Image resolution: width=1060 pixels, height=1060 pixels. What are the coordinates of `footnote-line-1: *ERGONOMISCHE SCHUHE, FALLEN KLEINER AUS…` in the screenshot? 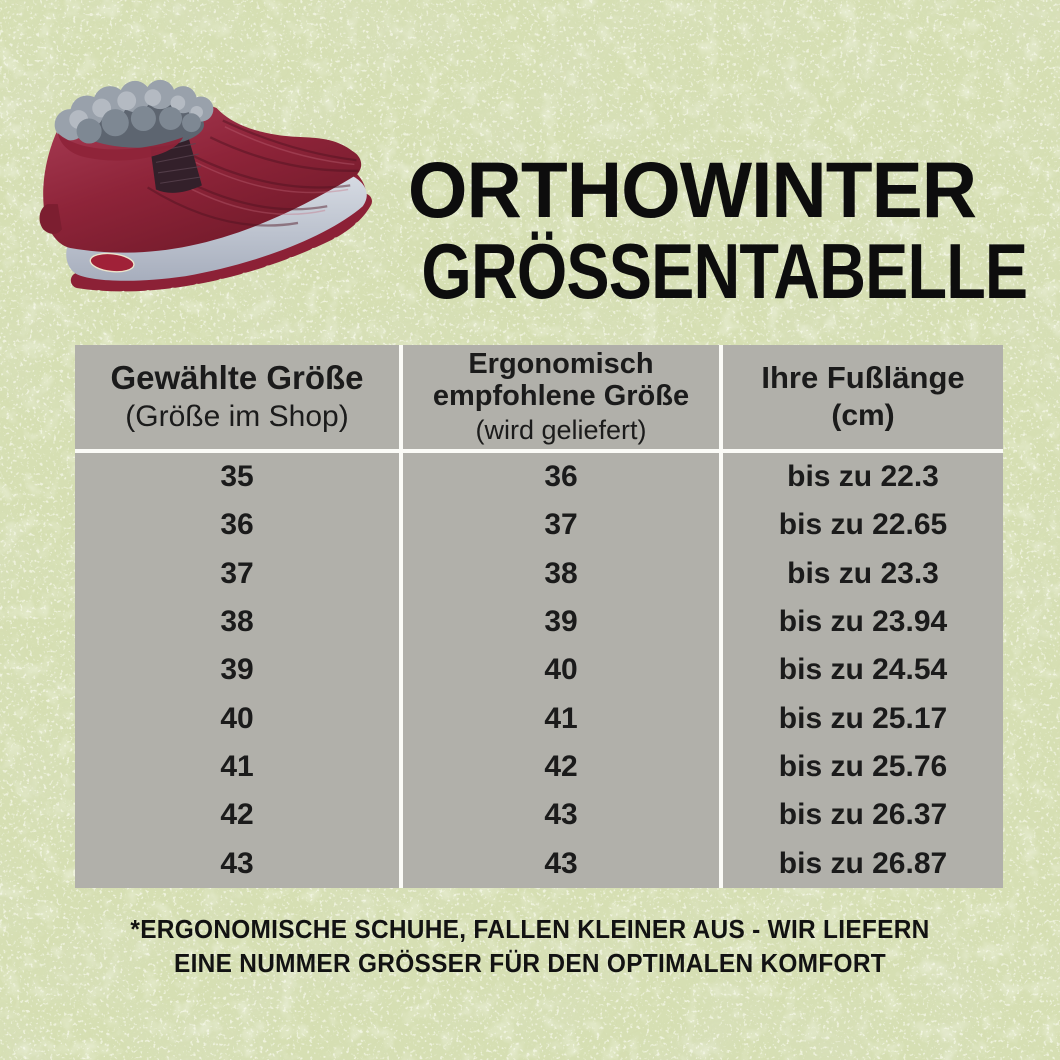 It's located at (530, 929).